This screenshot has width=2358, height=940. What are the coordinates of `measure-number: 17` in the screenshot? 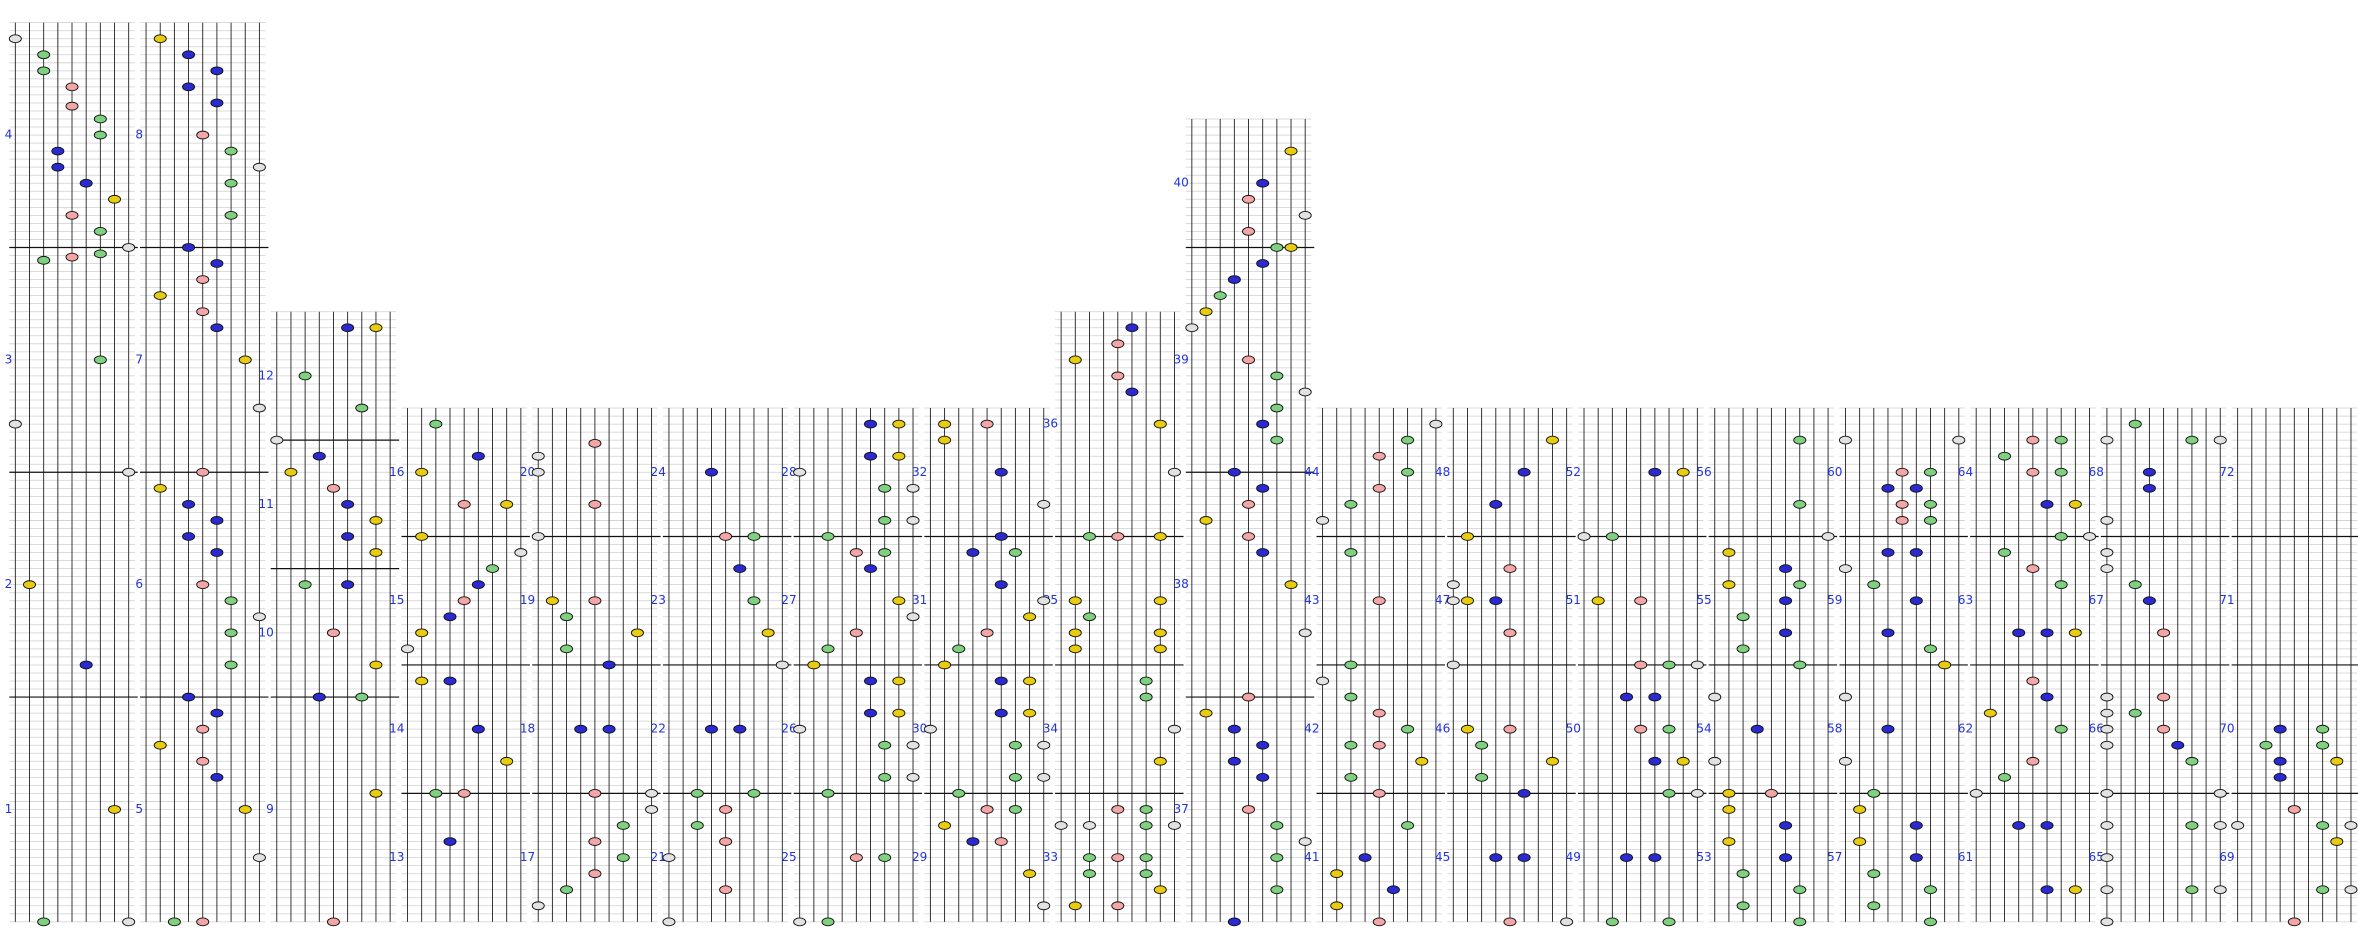 It's located at (527, 857).